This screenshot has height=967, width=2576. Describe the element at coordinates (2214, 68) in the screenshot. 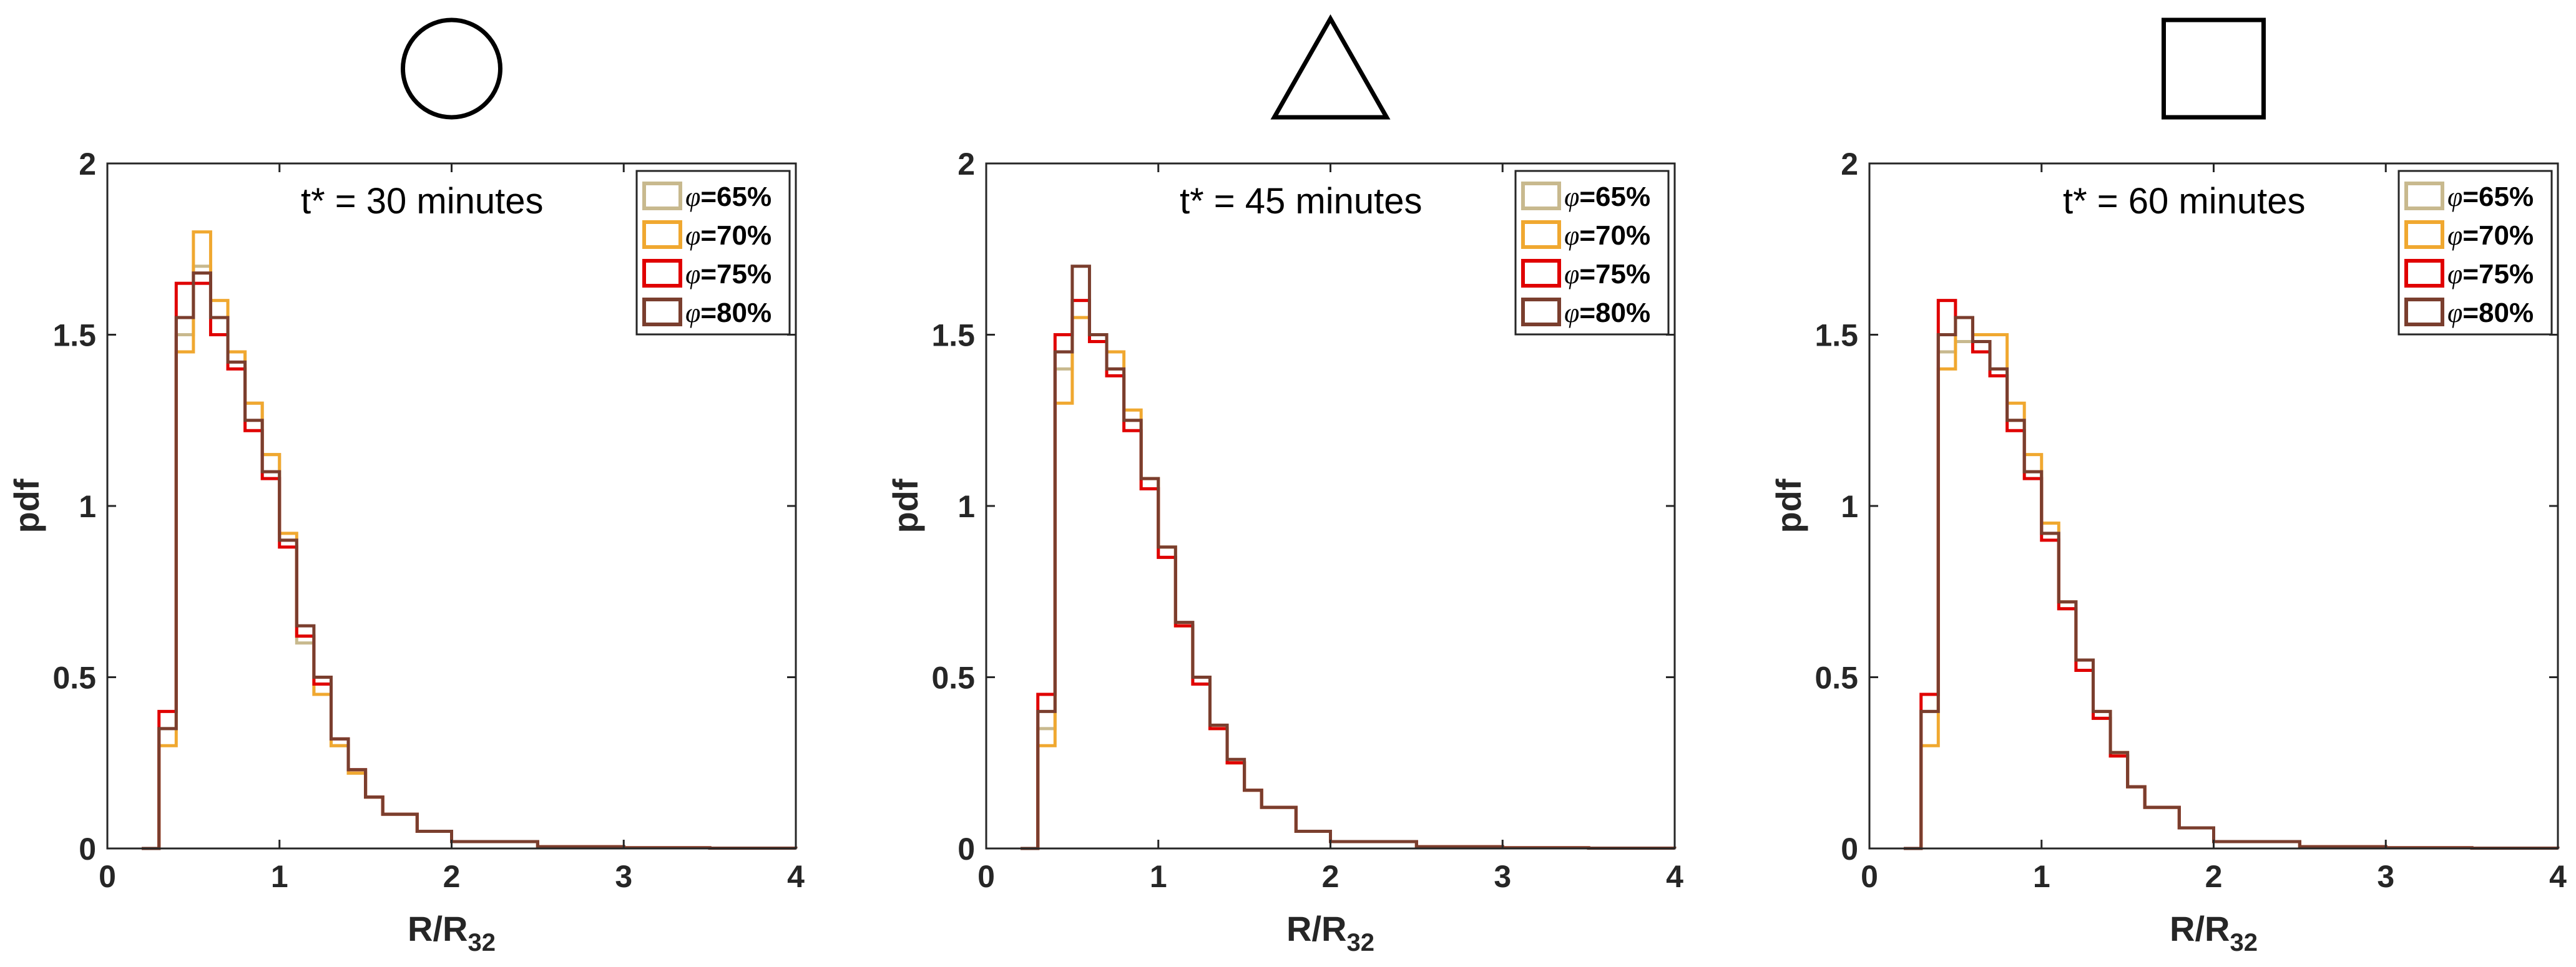

I see `square-icon` at that location.